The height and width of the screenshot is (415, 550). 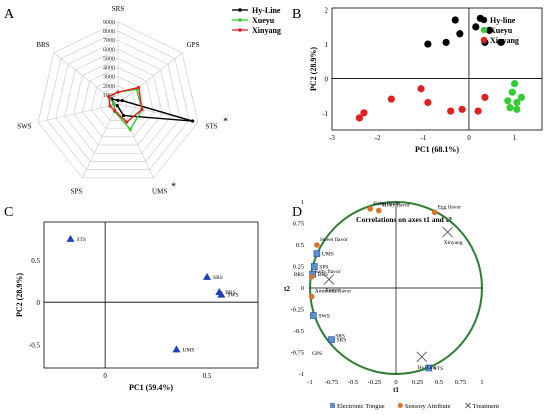 I want to click on y-tick-label: -1, so click(x=301, y=374).